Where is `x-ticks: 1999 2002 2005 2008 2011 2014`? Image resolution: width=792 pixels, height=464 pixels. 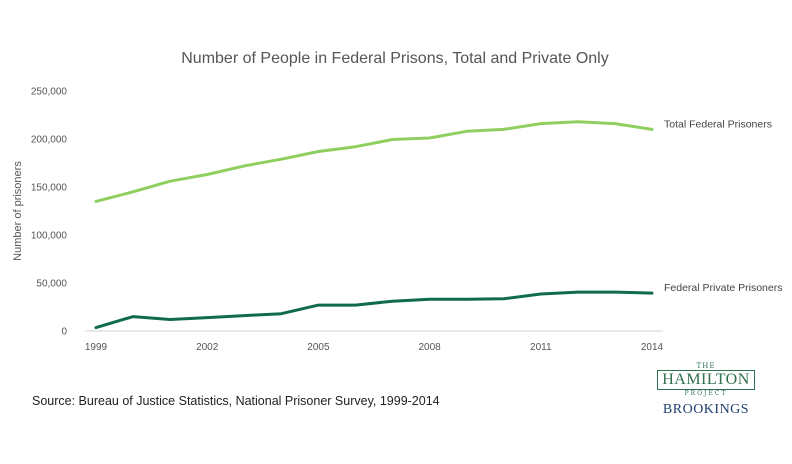 x-ticks: 1999 2002 2005 2008 2011 2014 is located at coordinates (374, 347).